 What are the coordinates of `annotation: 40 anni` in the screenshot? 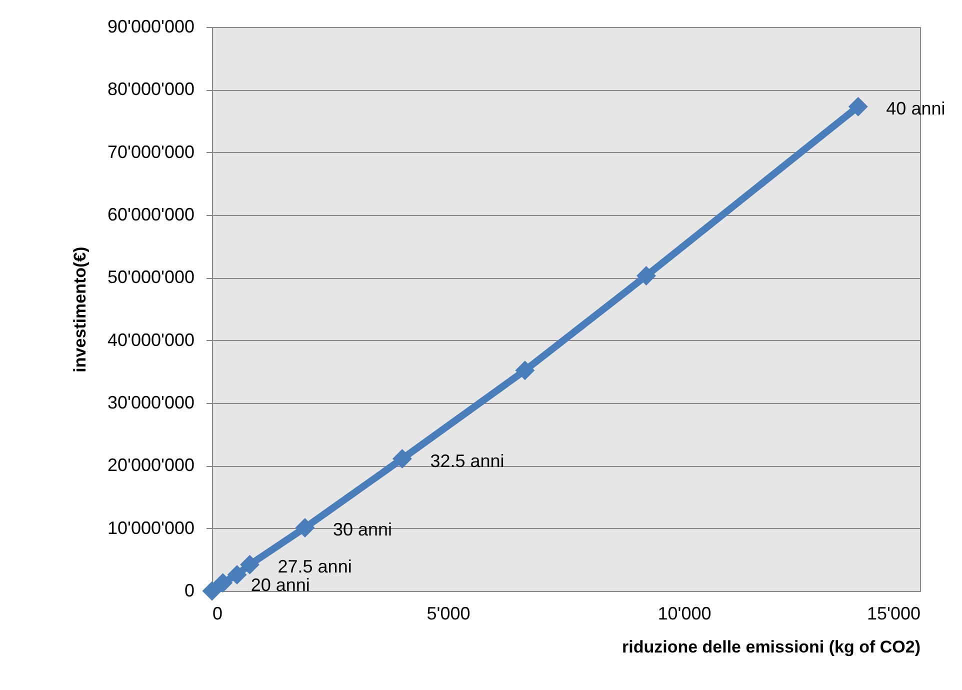 It's located at (916, 108).